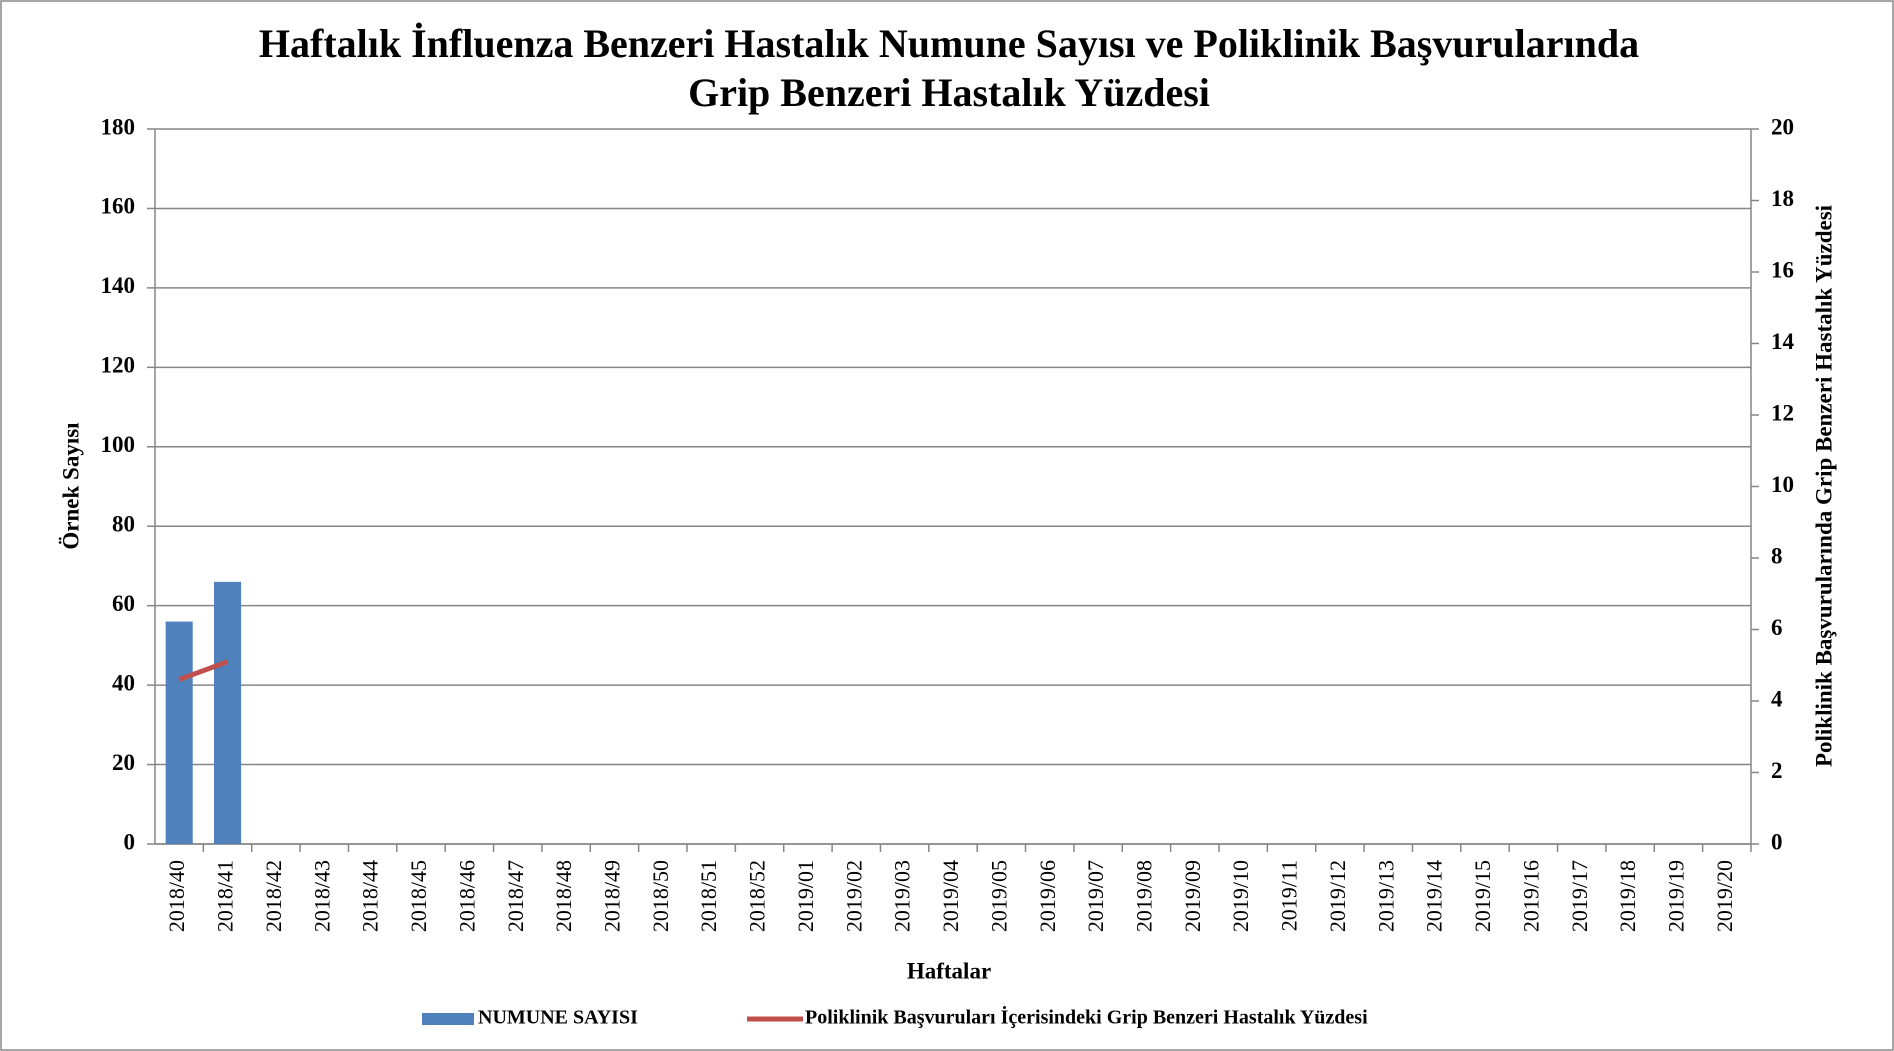  What do you see at coordinates (805, 896) in the screenshot?
I see `x-tick-label: 2019/01` at bounding box center [805, 896].